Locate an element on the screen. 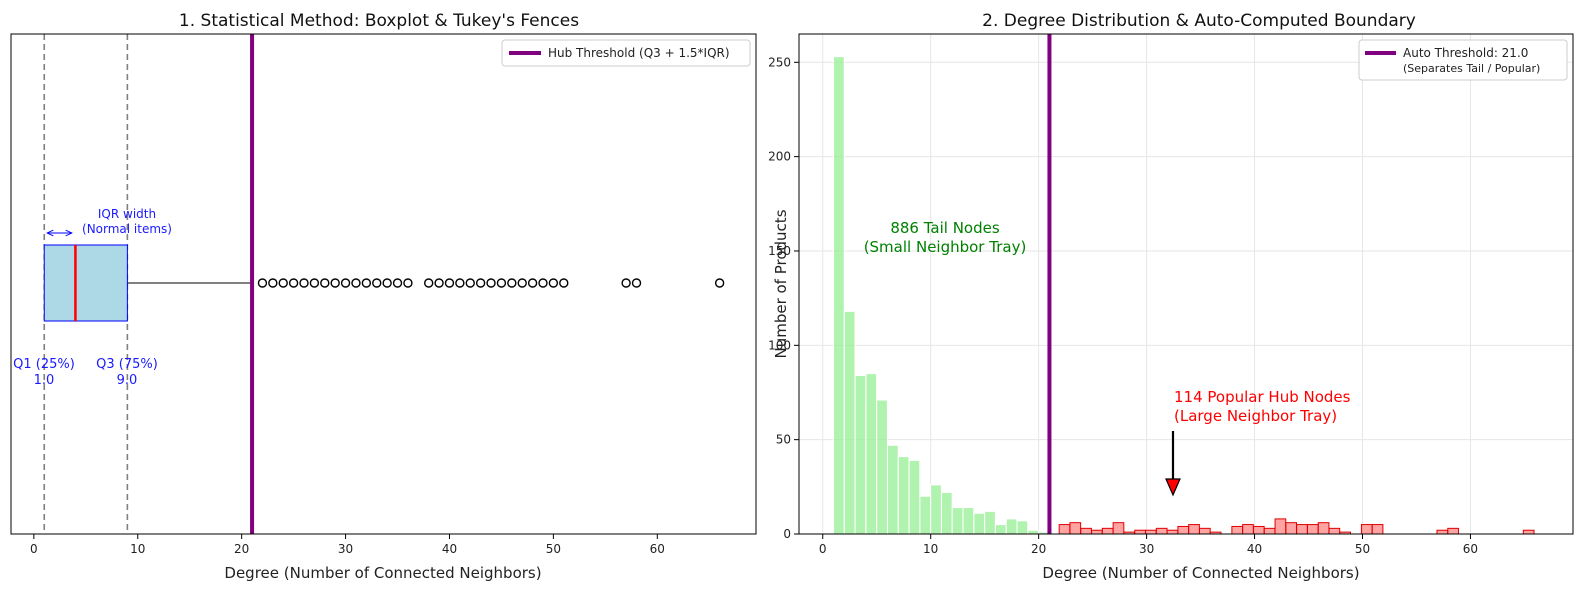 Image resolution: width=1582 pixels, height=590 pixels. y-axis-ticks: 0 50 100 150 200 250 is located at coordinates (783, 298).